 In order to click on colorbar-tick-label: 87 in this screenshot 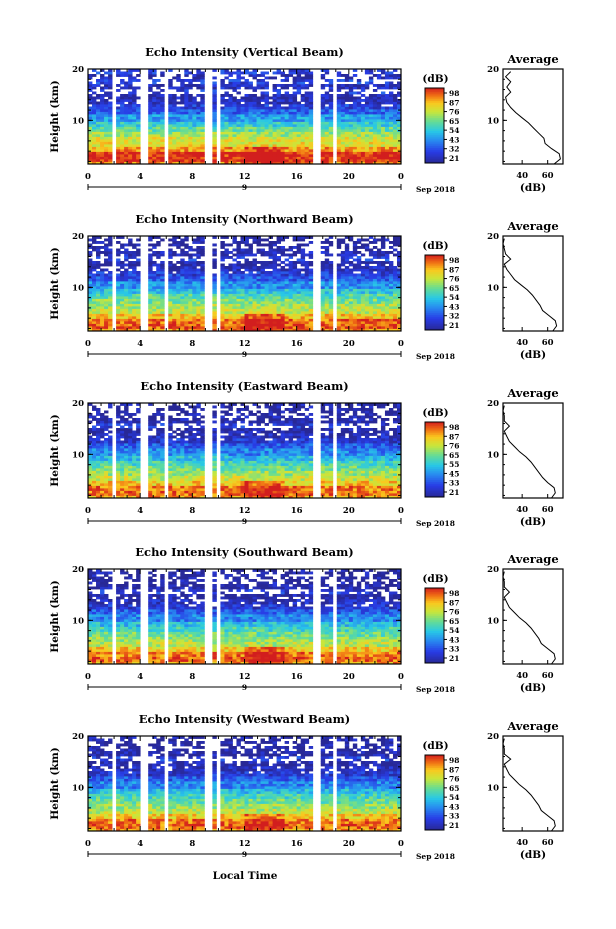, I will do `click(454, 102)`.